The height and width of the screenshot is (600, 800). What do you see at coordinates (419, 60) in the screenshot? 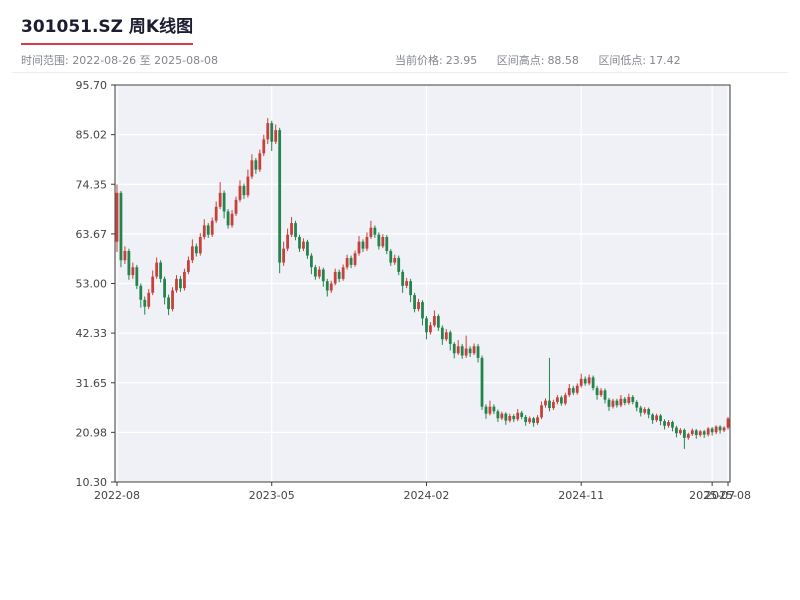
I see `current-price-label: 当前价格:` at bounding box center [419, 60].